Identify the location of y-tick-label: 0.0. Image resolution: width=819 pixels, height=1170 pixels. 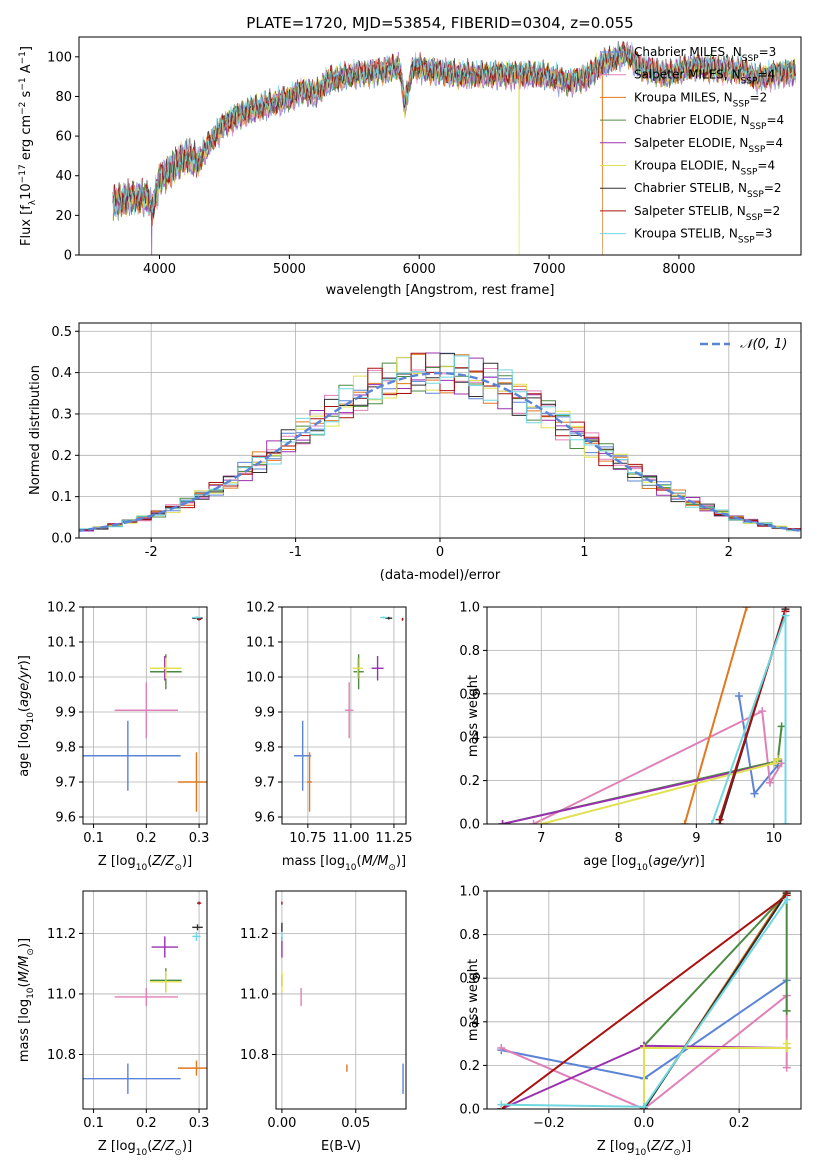
(61, 539).